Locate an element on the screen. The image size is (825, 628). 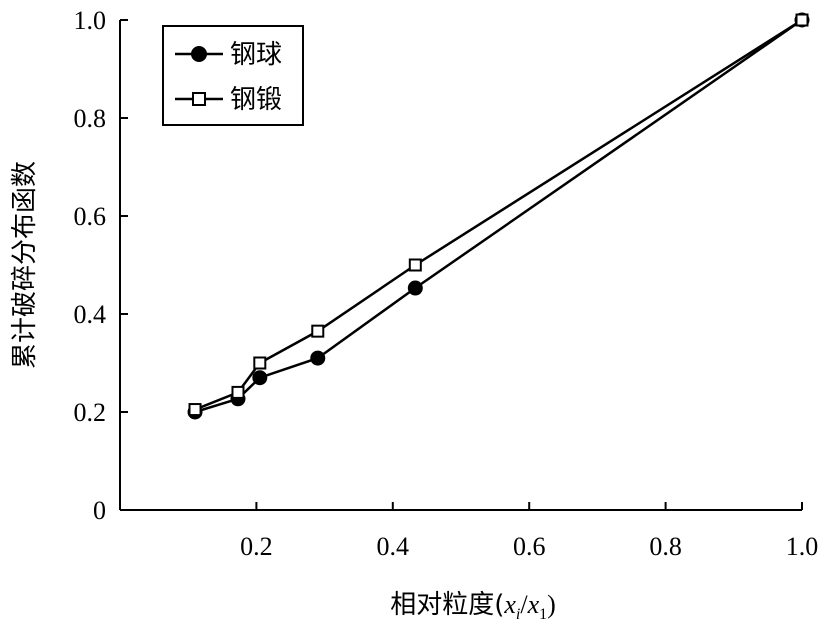
x-tick-label: 0.4 is located at coordinates (393, 546).